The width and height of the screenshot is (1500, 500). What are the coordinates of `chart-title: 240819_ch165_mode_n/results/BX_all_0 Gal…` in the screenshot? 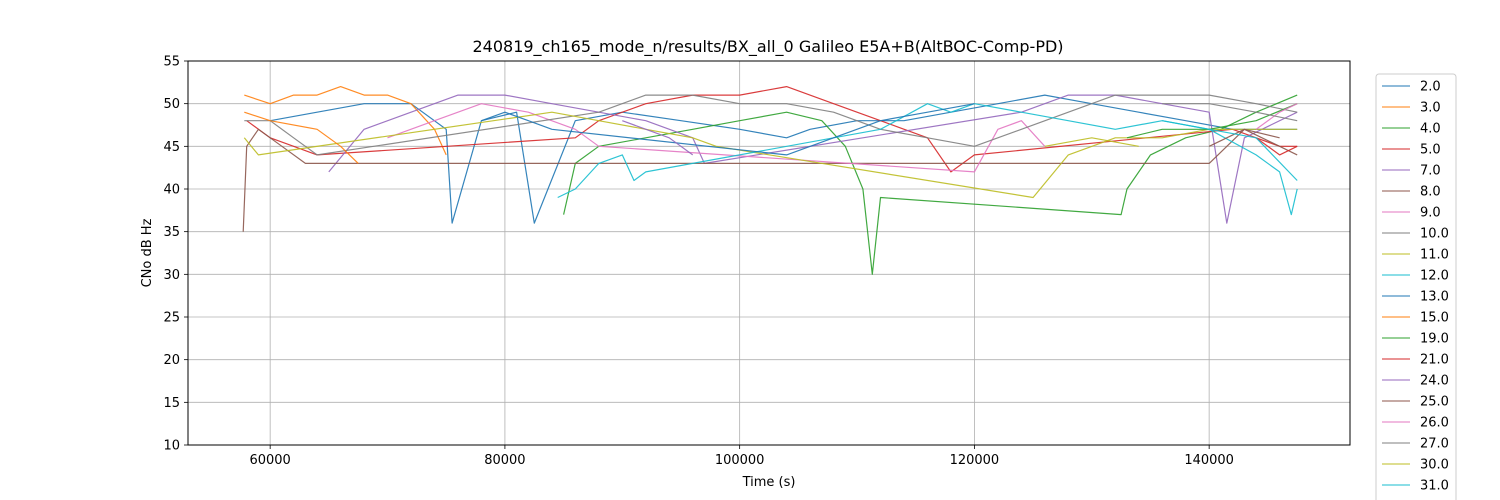 It's located at (767, 47).